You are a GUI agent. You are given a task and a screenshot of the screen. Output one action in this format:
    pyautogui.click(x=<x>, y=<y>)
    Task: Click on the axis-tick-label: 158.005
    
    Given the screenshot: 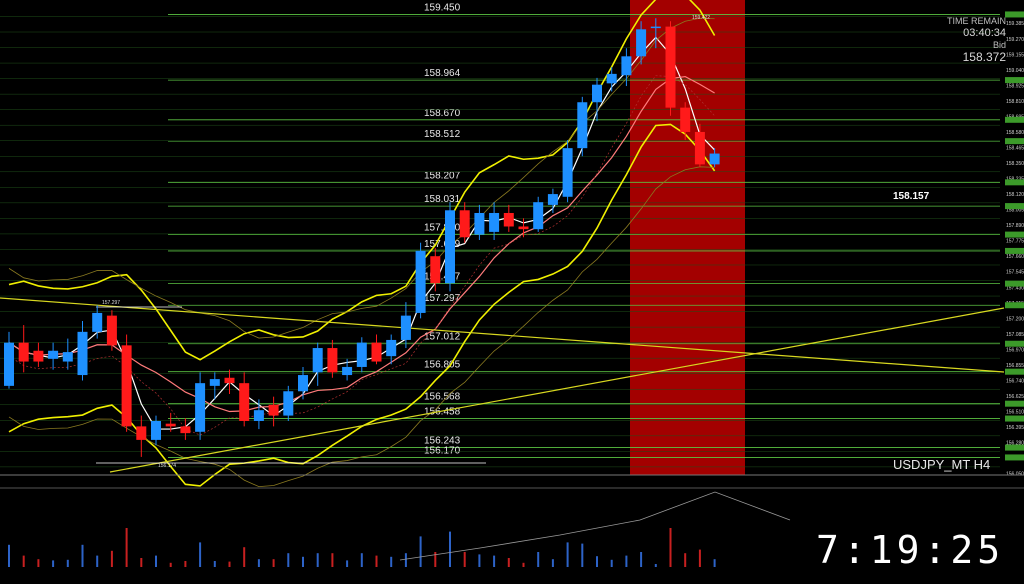 What is the action you would take?
    pyautogui.click(x=1015, y=211)
    